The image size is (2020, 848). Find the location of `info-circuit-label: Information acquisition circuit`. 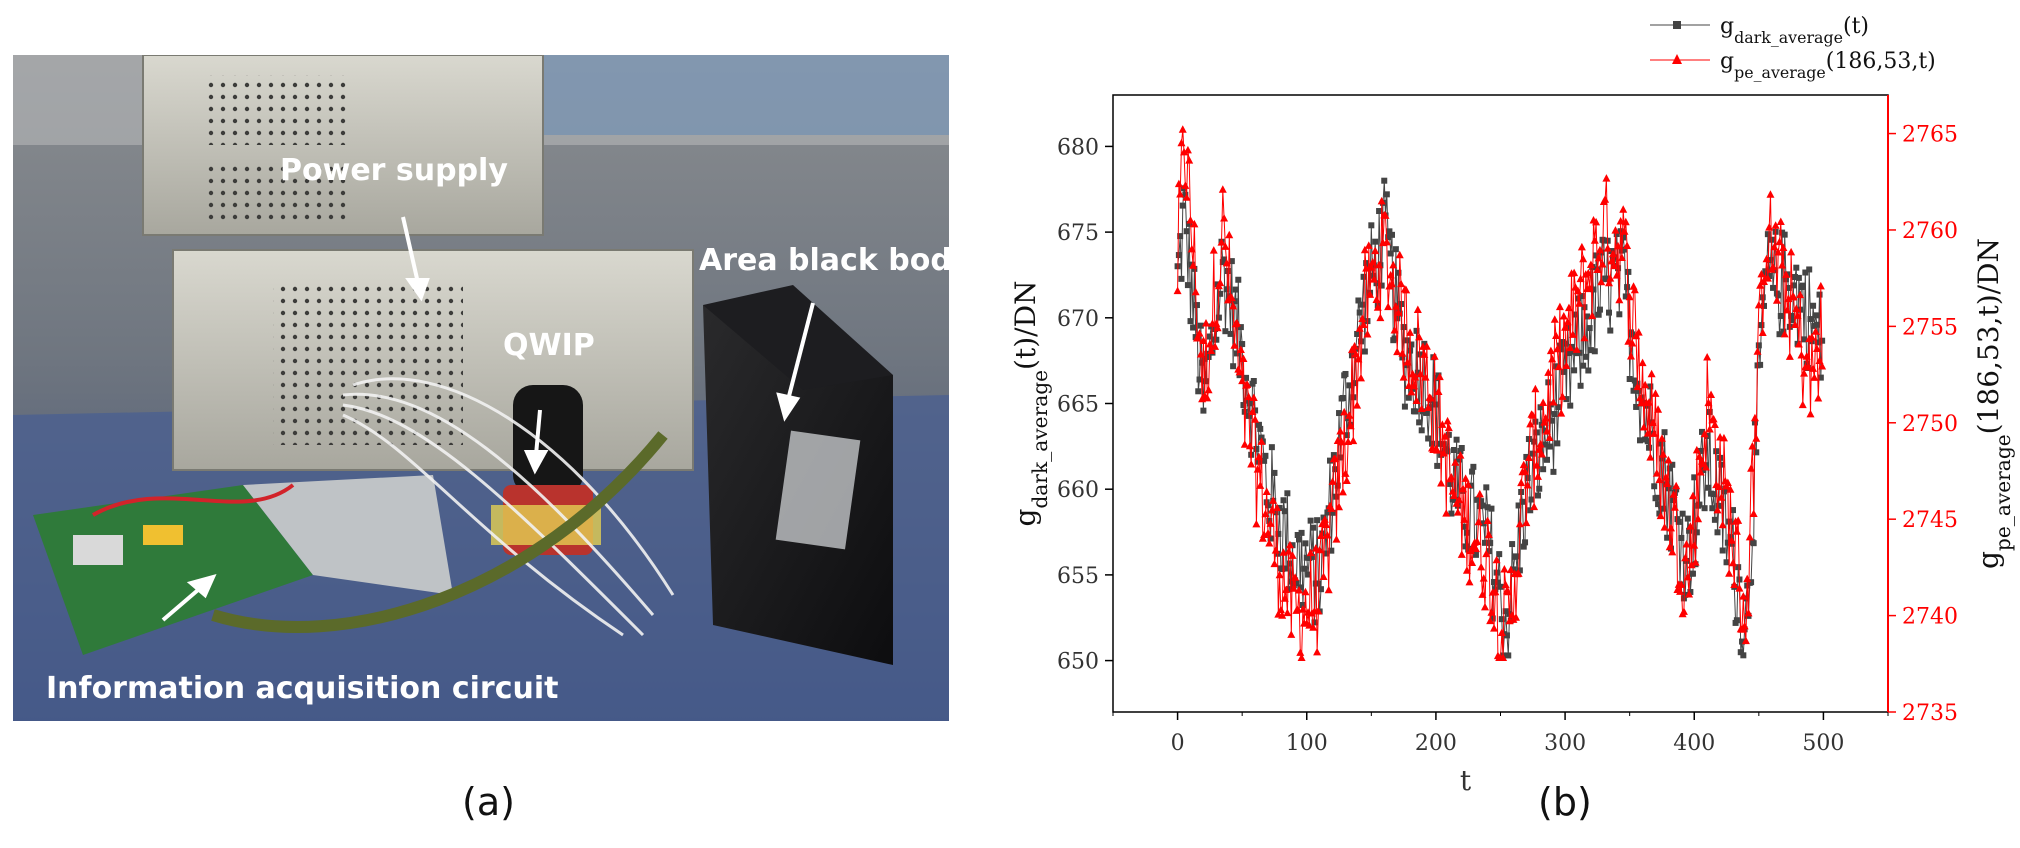

info-circuit-label: Information acquisition circuit is located at coordinates (302, 688).